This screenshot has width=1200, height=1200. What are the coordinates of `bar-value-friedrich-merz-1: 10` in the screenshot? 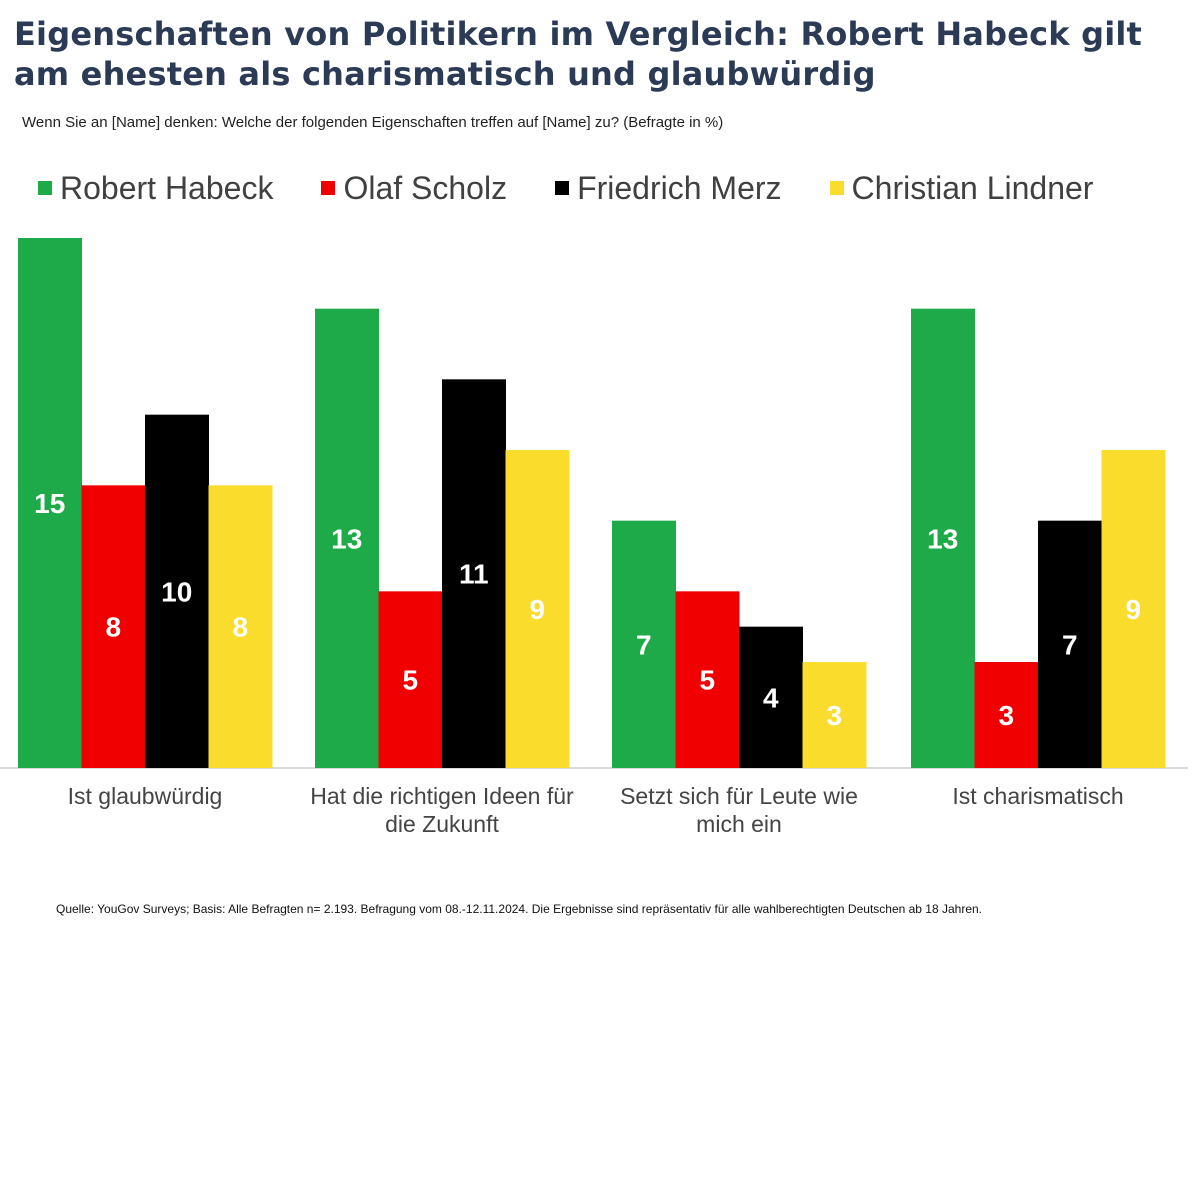 It's located at (176, 591).